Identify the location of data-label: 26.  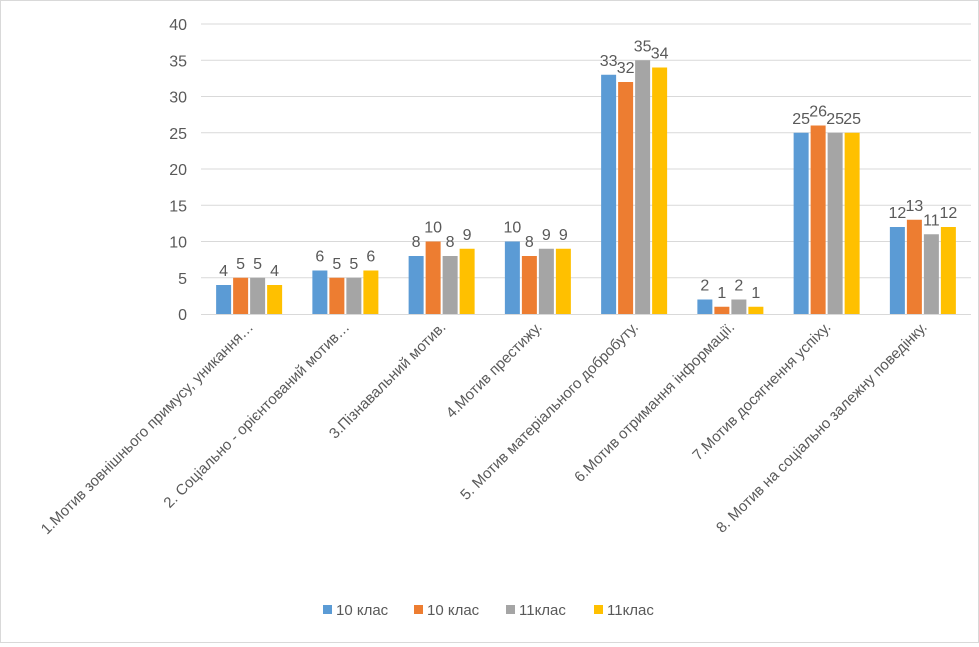
(818, 112).